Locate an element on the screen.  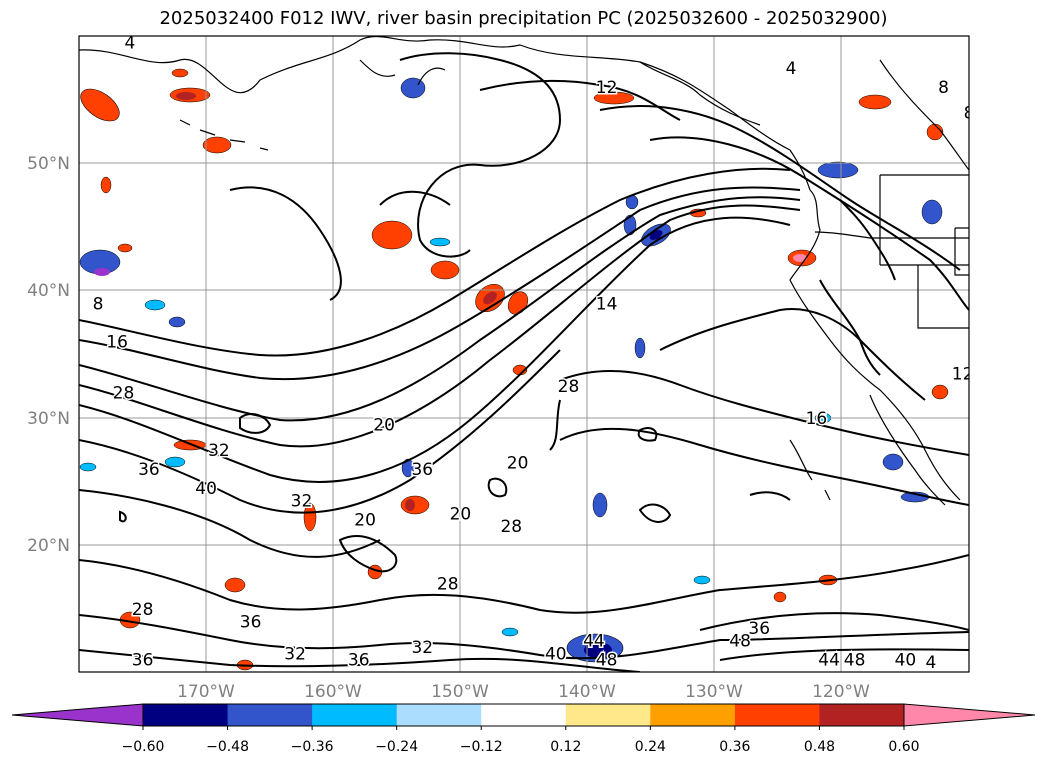
colorbar-bins is located at coordinates (524, 715).